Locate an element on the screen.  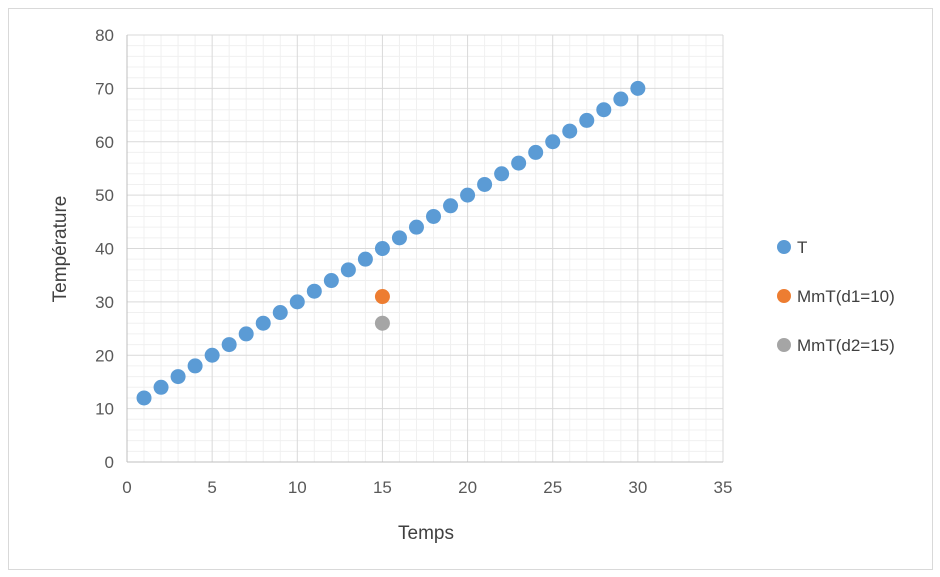
legend: T MmT(d1=10) MmT(d2=15) is located at coordinates (836, 296).